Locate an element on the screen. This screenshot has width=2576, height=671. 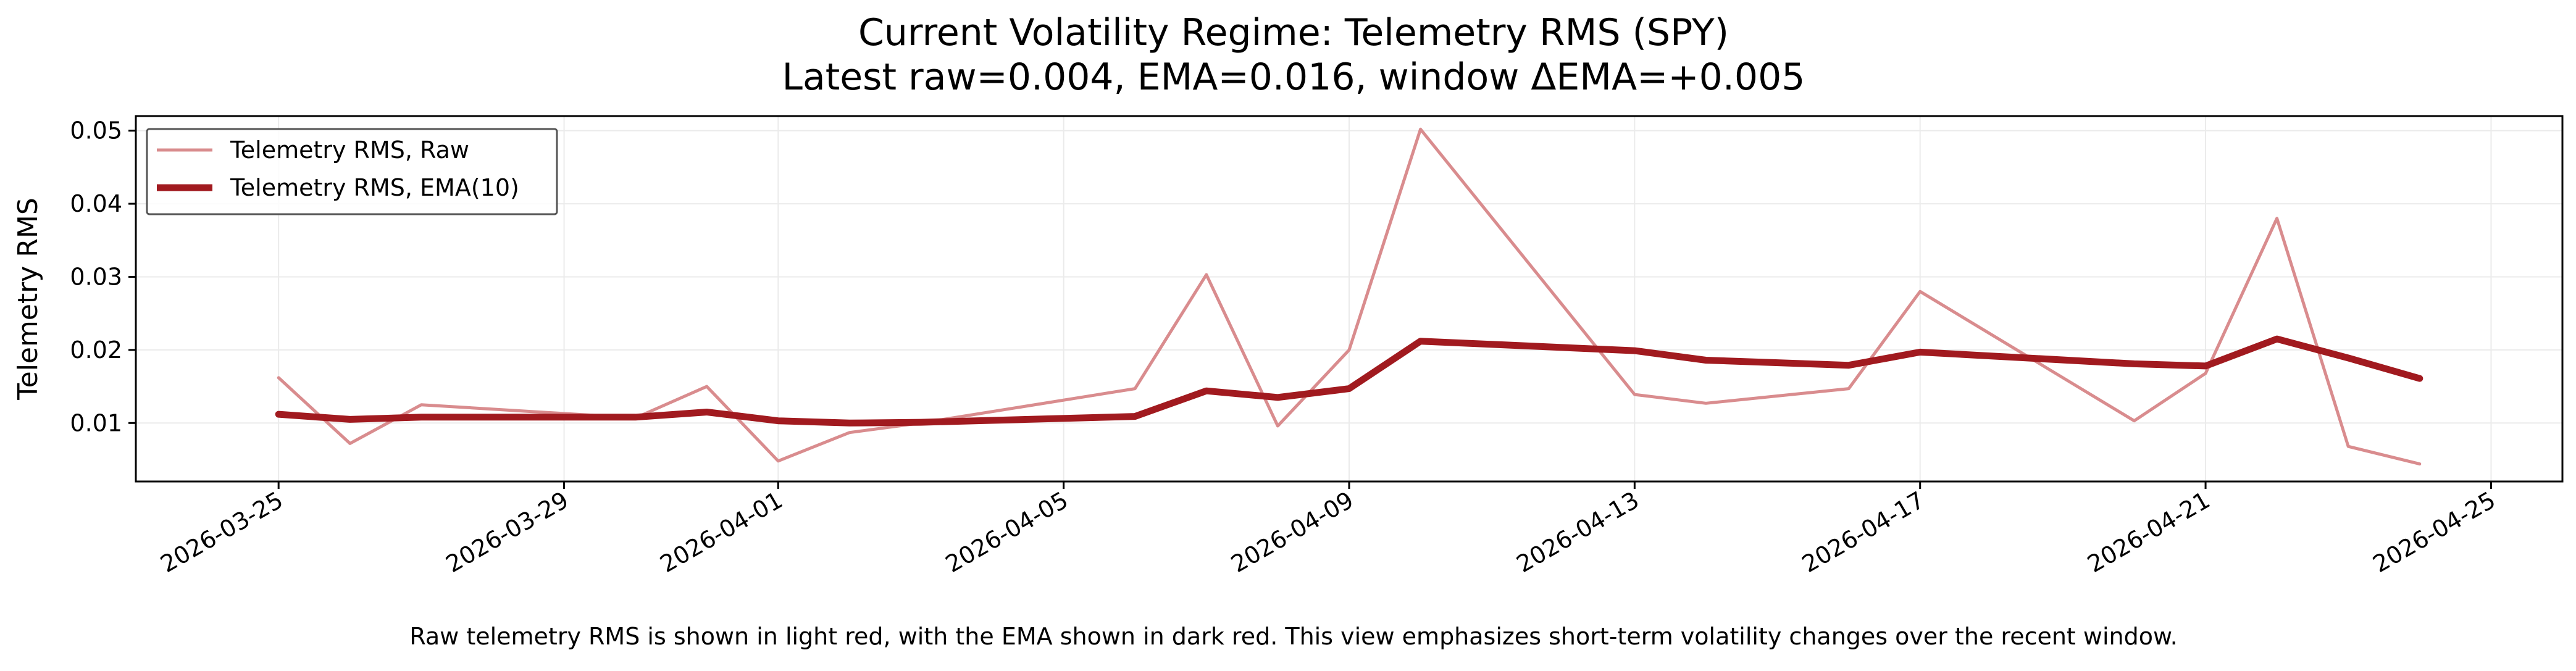
legend-label-raw: Telemetry RMS, Raw is located at coordinates (349, 150).